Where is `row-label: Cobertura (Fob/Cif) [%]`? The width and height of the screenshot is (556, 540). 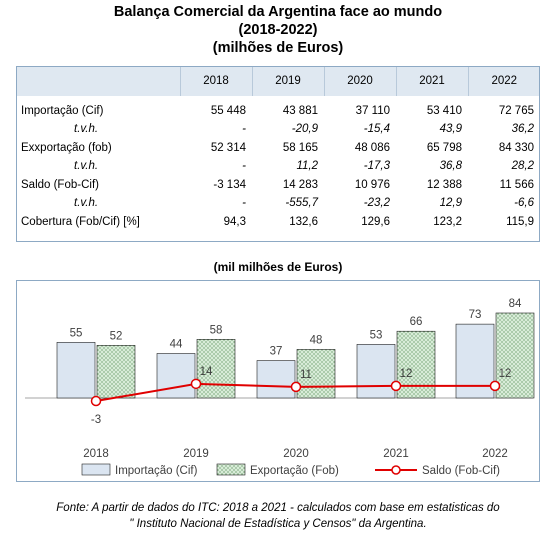
row-label: Cobertura (Fob/Cif) [%] is located at coordinates (80, 221).